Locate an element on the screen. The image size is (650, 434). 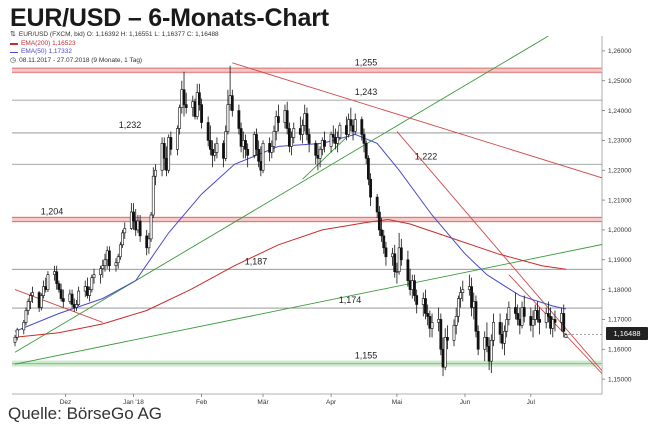
x-tick-label: Dez is located at coordinates (66, 402).